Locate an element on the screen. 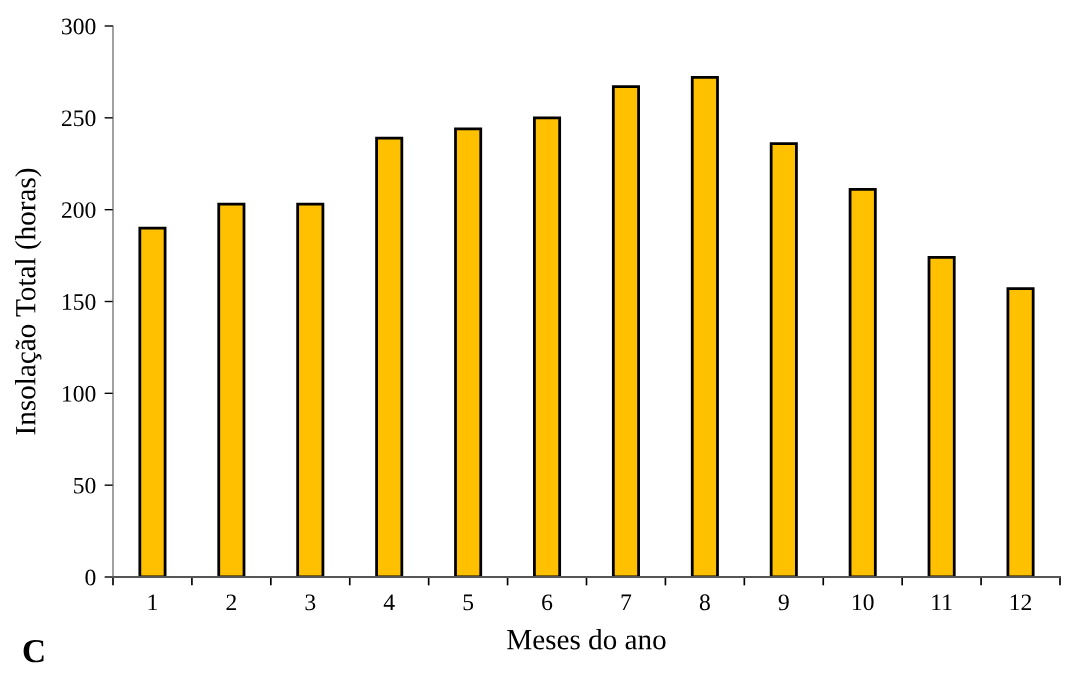 The image size is (1073, 677). y-tick-label: 0 is located at coordinates (90, 577).